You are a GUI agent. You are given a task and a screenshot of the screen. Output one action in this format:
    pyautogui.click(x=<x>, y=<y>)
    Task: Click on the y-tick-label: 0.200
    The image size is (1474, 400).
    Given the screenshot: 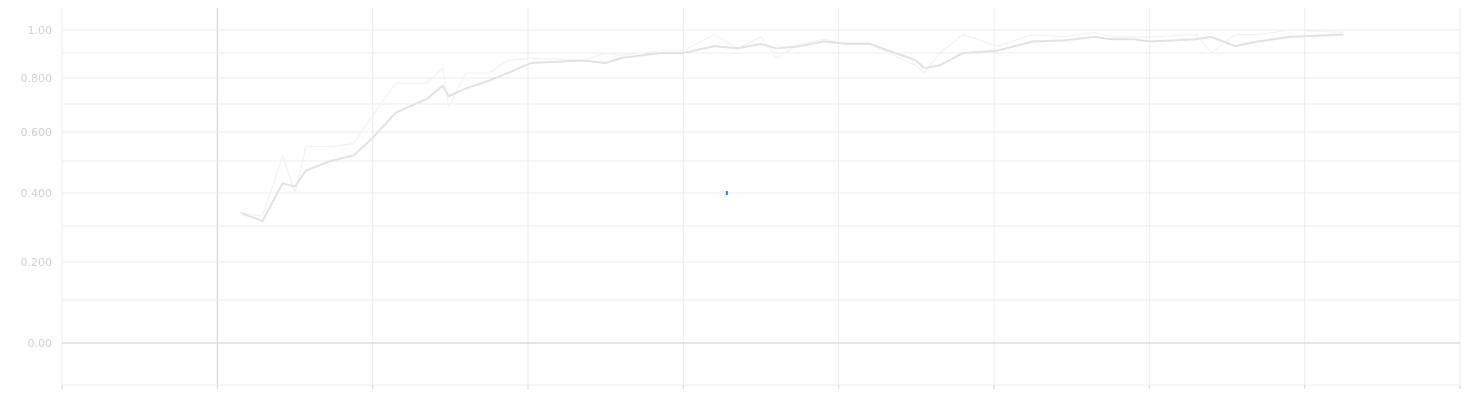 What is the action you would take?
    pyautogui.click(x=37, y=262)
    